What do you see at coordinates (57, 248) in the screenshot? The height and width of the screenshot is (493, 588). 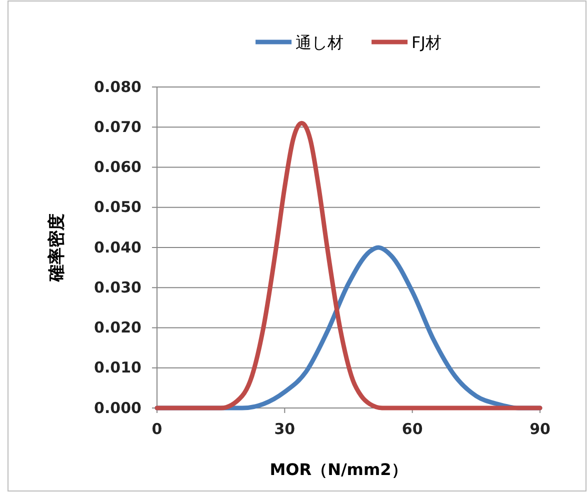 I see `y-axis-title: 確率密度` at bounding box center [57, 248].